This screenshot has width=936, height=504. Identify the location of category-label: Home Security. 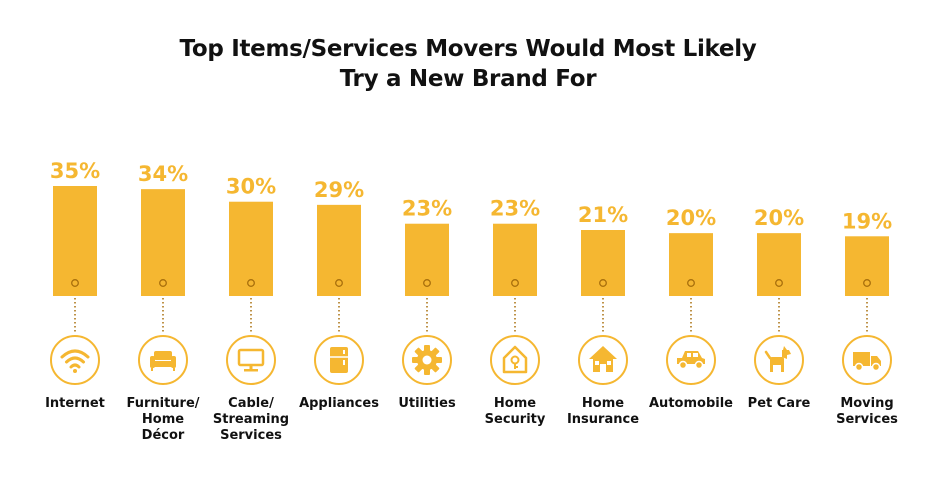
(515, 412).